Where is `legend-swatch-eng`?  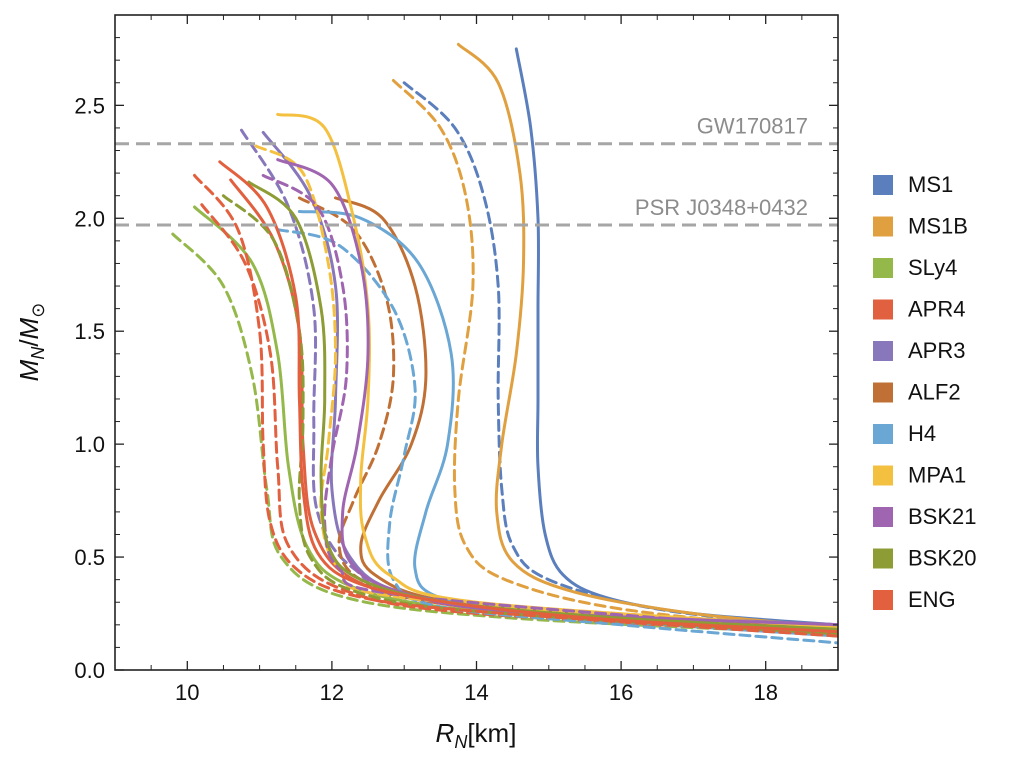
legend-swatch-eng is located at coordinates (883, 600).